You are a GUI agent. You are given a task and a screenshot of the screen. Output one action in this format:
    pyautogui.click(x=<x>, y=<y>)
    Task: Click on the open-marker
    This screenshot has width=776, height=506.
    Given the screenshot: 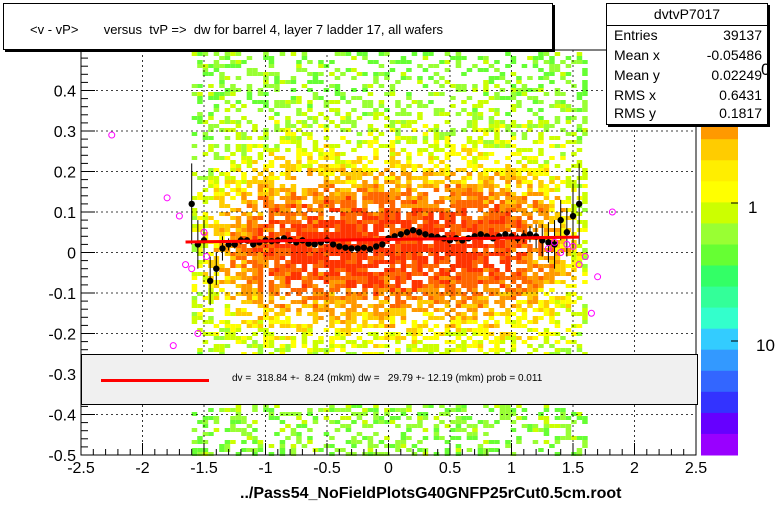 What is the action you would take?
    pyautogui.click(x=598, y=277)
    